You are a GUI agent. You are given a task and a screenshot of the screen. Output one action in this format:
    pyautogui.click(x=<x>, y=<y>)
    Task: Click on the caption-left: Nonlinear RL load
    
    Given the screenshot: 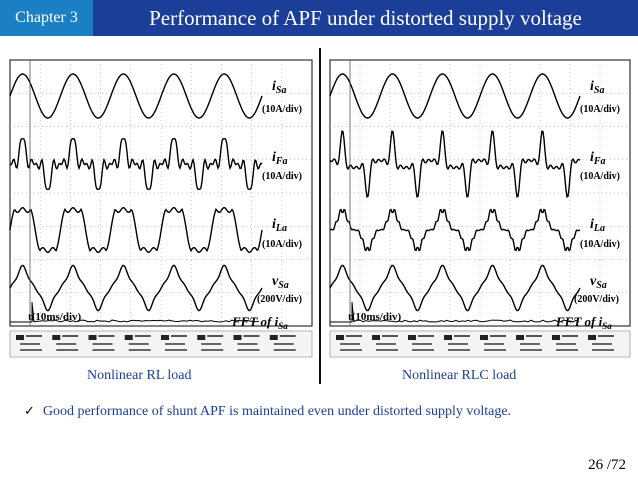 What is the action you would take?
    pyautogui.click(x=139, y=376)
    